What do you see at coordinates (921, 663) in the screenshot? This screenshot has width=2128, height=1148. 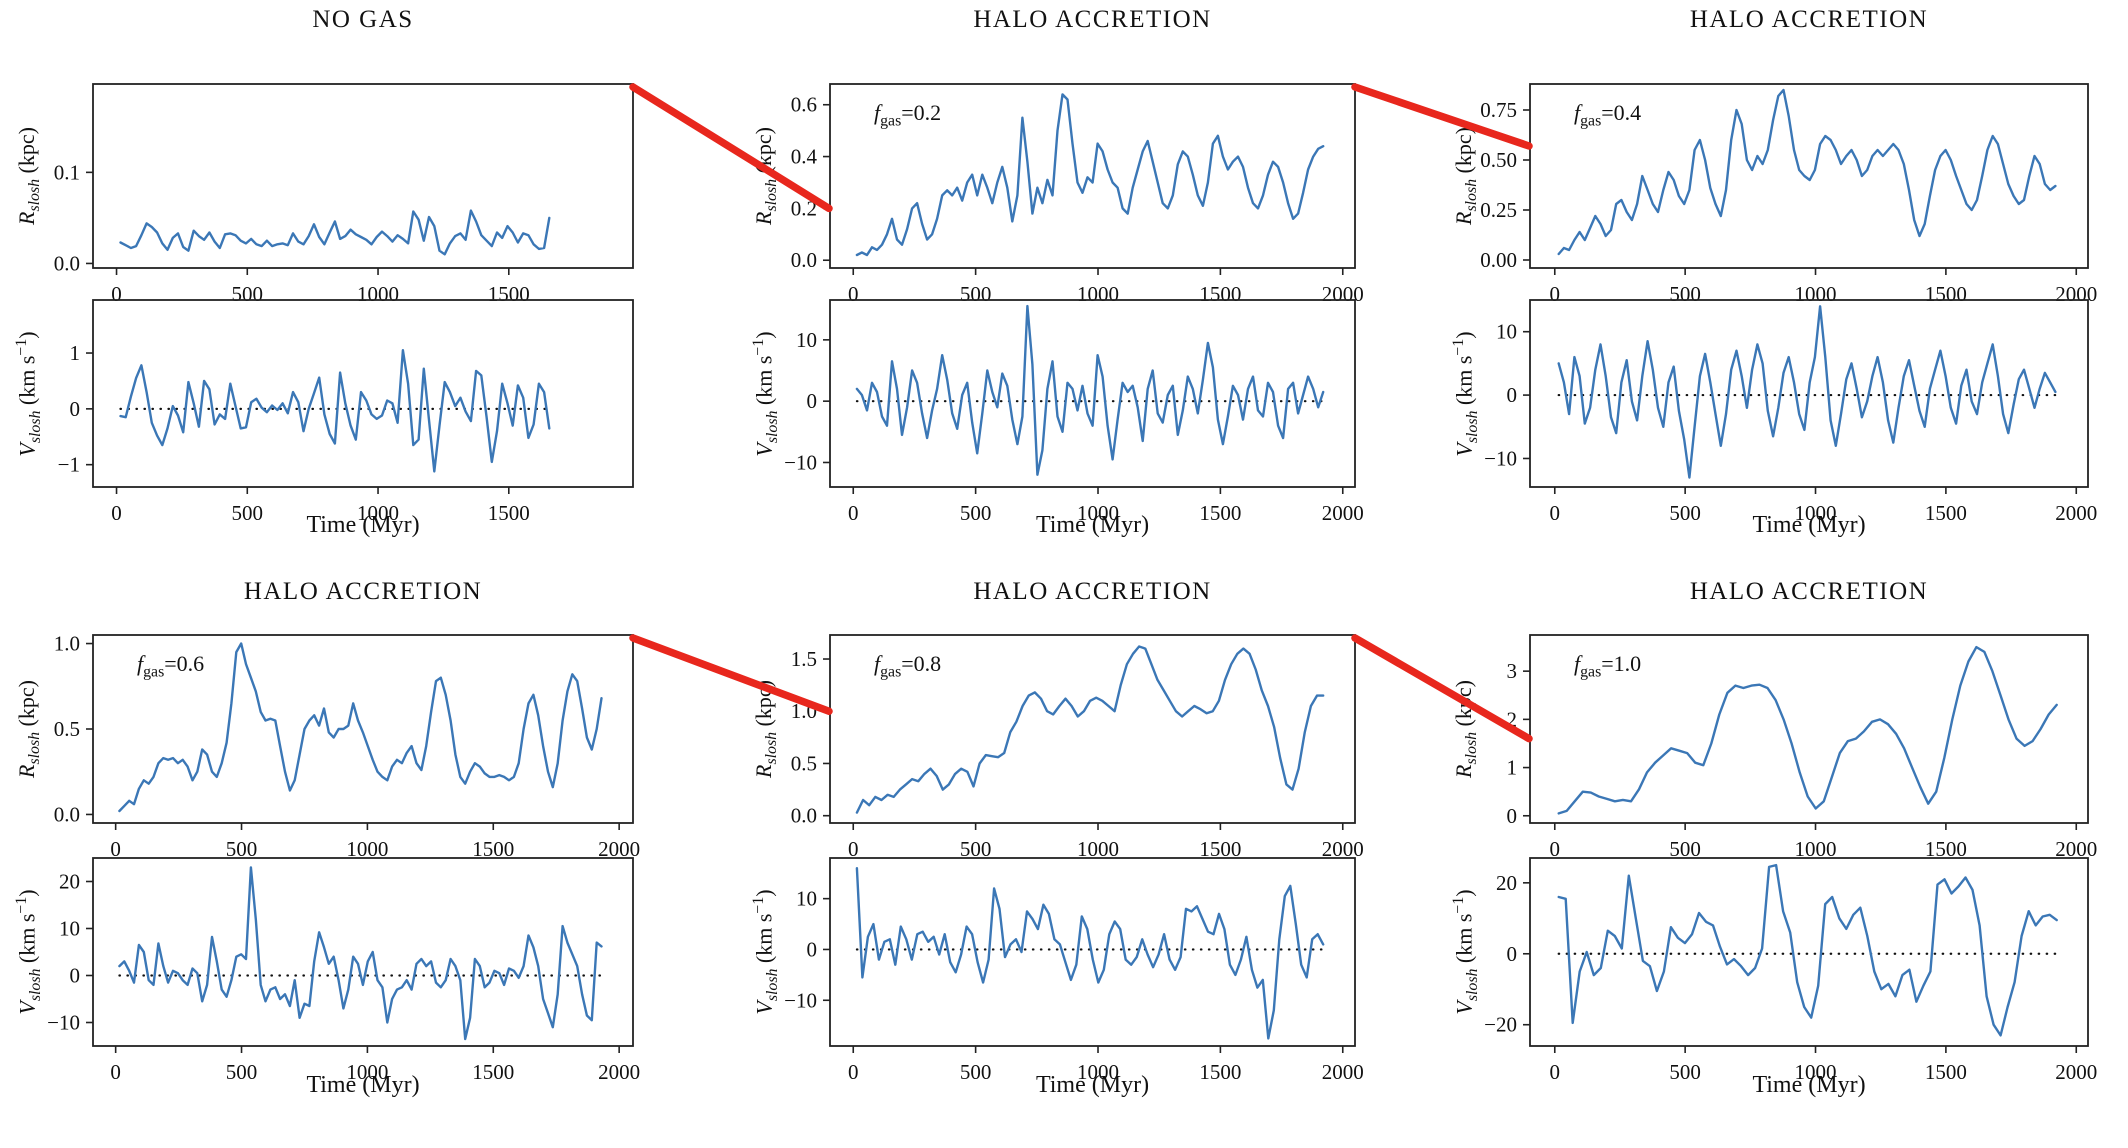 I see `fgas-value: =0.8` at bounding box center [921, 663].